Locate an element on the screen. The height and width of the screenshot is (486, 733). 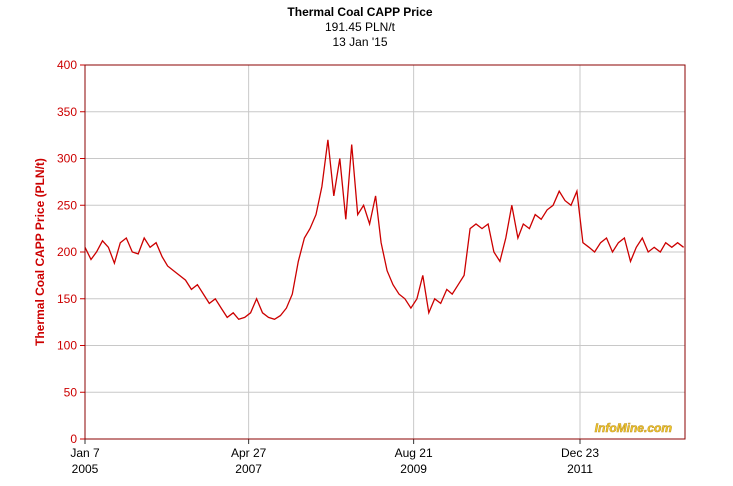
chart-title: Thermal Coal CAPP Price is located at coordinates (359, 12).